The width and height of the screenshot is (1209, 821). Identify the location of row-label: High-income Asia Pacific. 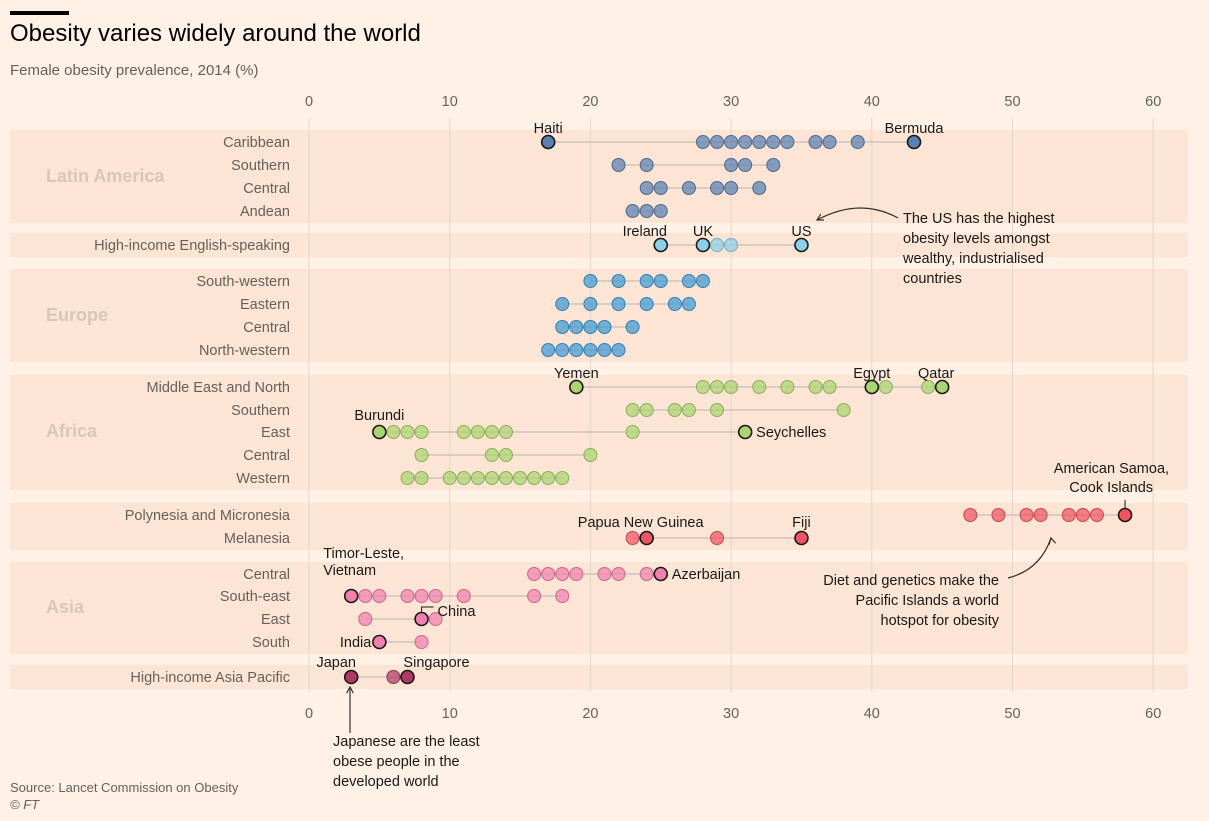
(210, 678).